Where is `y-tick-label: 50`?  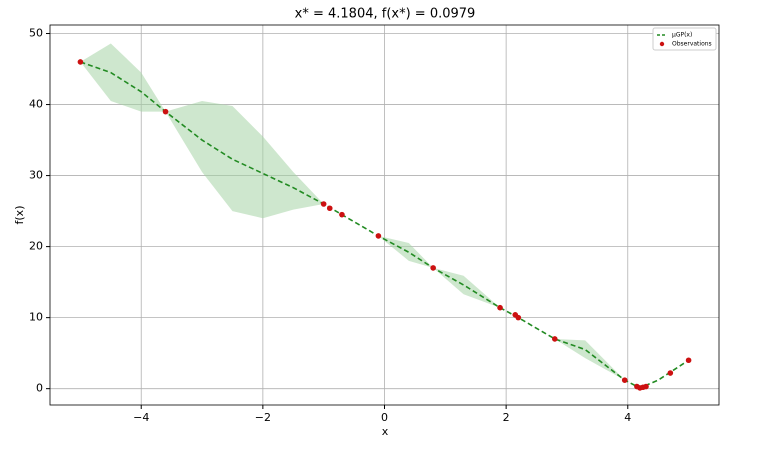 y-tick-label: 50 is located at coordinates (36, 33).